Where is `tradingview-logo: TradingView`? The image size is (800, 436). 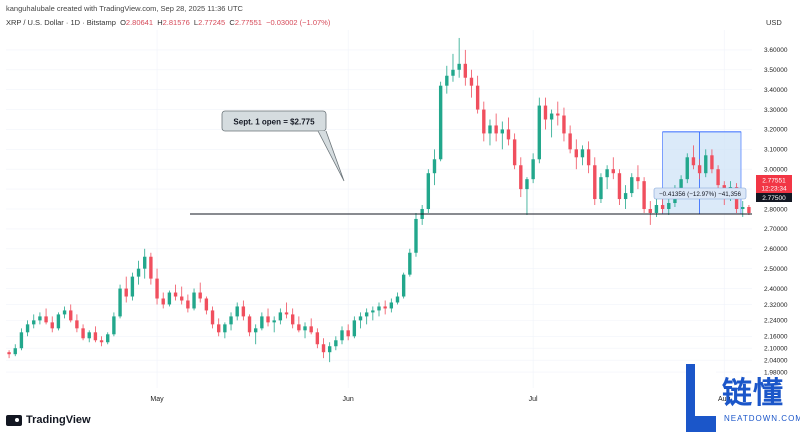 tradingview-logo: TradingView is located at coordinates (48, 420).